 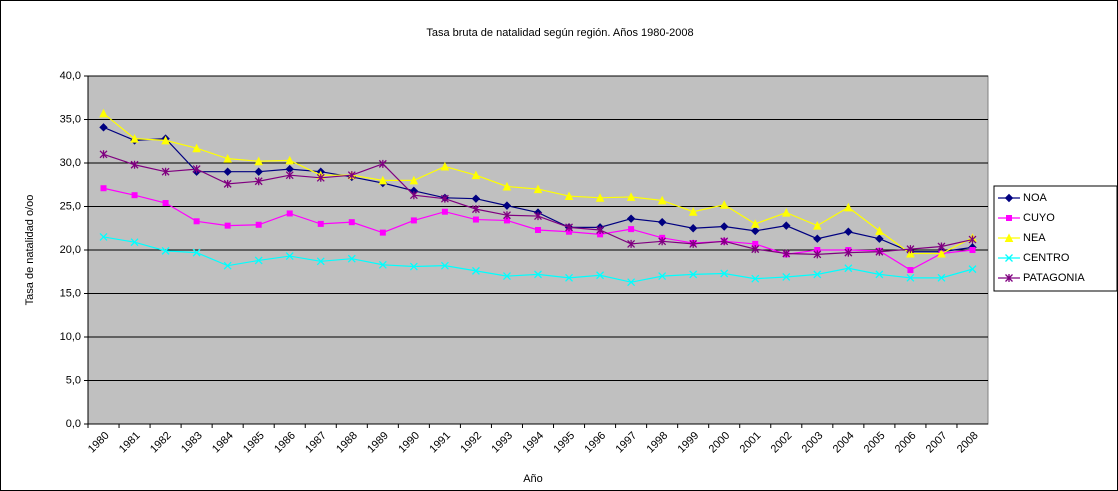 I want to click on y-axis-label: Tasa de natalidad o/oo, so click(x=30, y=250).